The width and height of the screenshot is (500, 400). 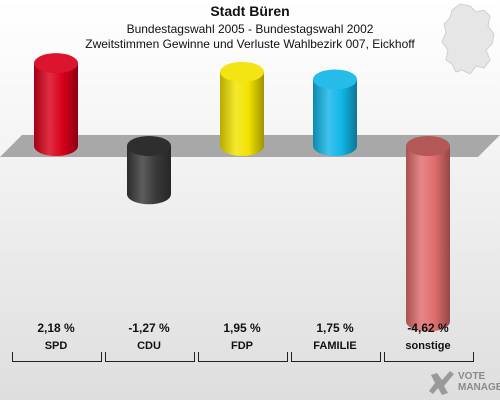 What do you see at coordinates (242, 346) in the screenshot?
I see `category-label-fdp: FDP` at bounding box center [242, 346].